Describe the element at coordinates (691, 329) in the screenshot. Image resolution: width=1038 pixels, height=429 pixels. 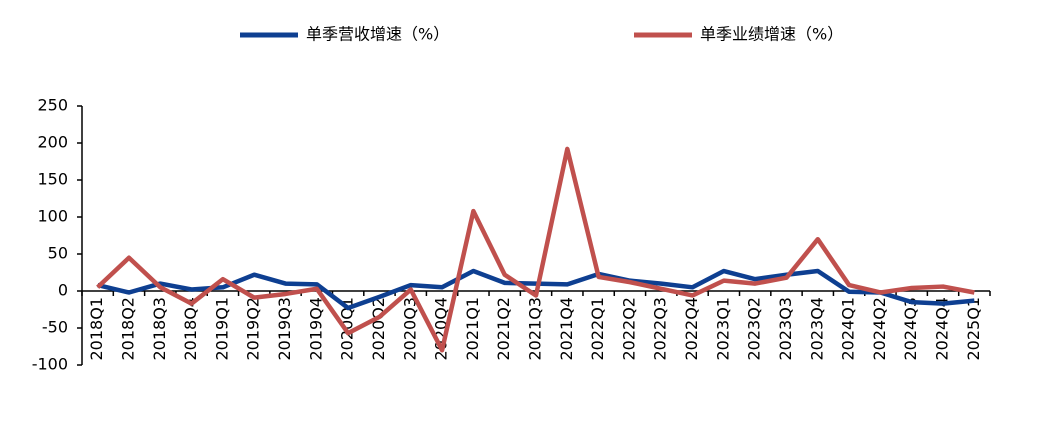
I see `x-tick-label: 2022Q4` at that location.